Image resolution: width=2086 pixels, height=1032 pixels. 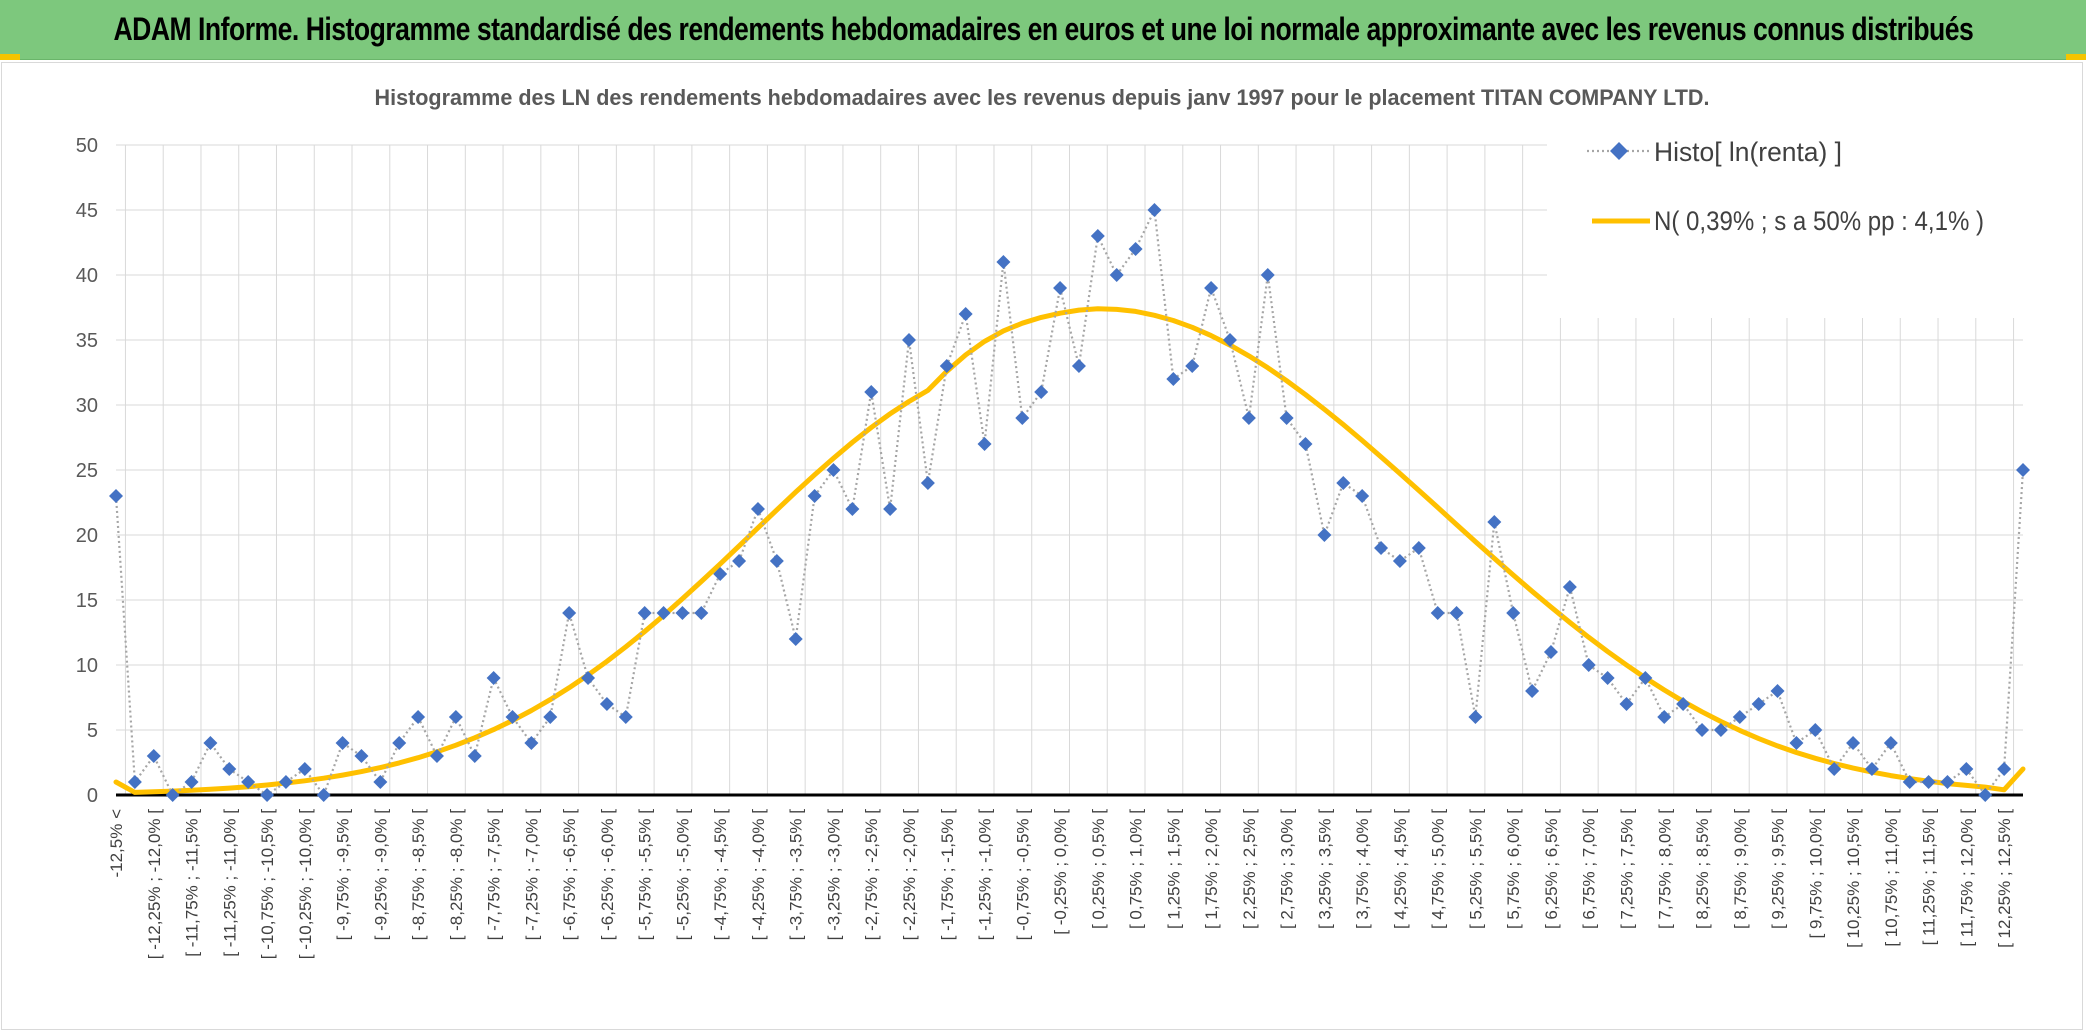 What do you see at coordinates (909, 875) in the screenshot?
I see `x-tick-label: [ -2,25% ; -2,0% [` at bounding box center [909, 875].